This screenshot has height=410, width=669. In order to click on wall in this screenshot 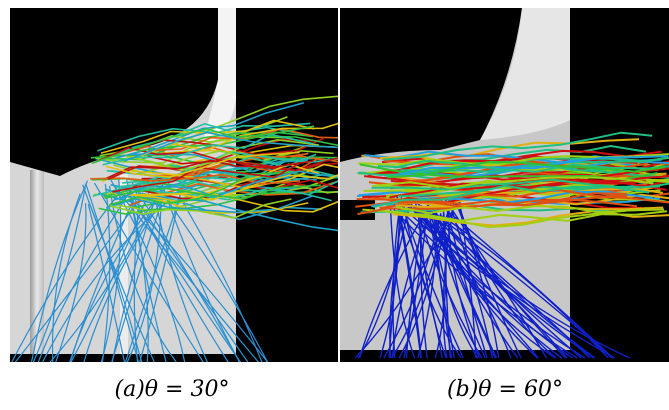, I will do `click(37, 265)`.